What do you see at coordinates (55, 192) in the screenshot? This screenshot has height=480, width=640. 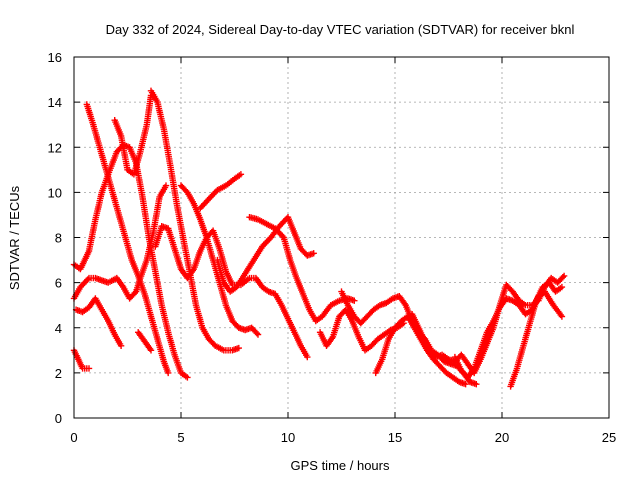 I see `y-tick-label: 10` at bounding box center [55, 192].